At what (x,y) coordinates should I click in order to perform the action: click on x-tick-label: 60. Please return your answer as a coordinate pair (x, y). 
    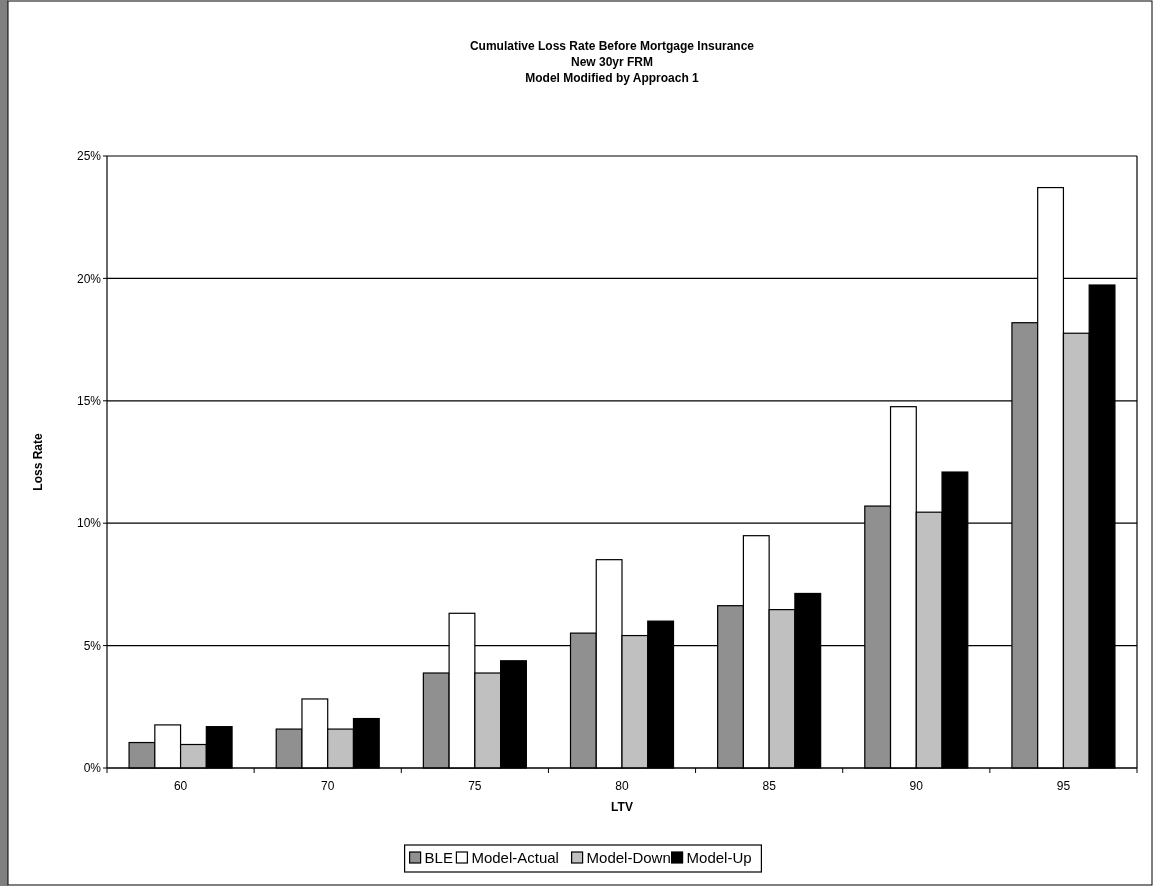
    Looking at the image, I should click on (180, 786).